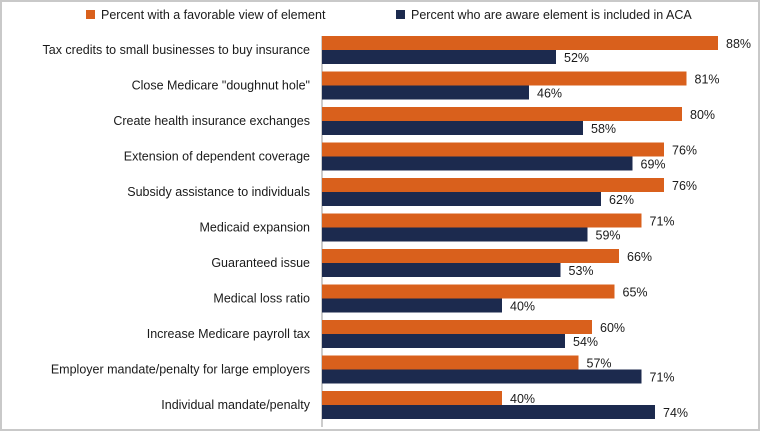  Describe the element at coordinates (738, 44) in the screenshot. I see `value-label-favorable-tax-credits-to-small-businesses-to-buy-insurance: 88%` at that location.